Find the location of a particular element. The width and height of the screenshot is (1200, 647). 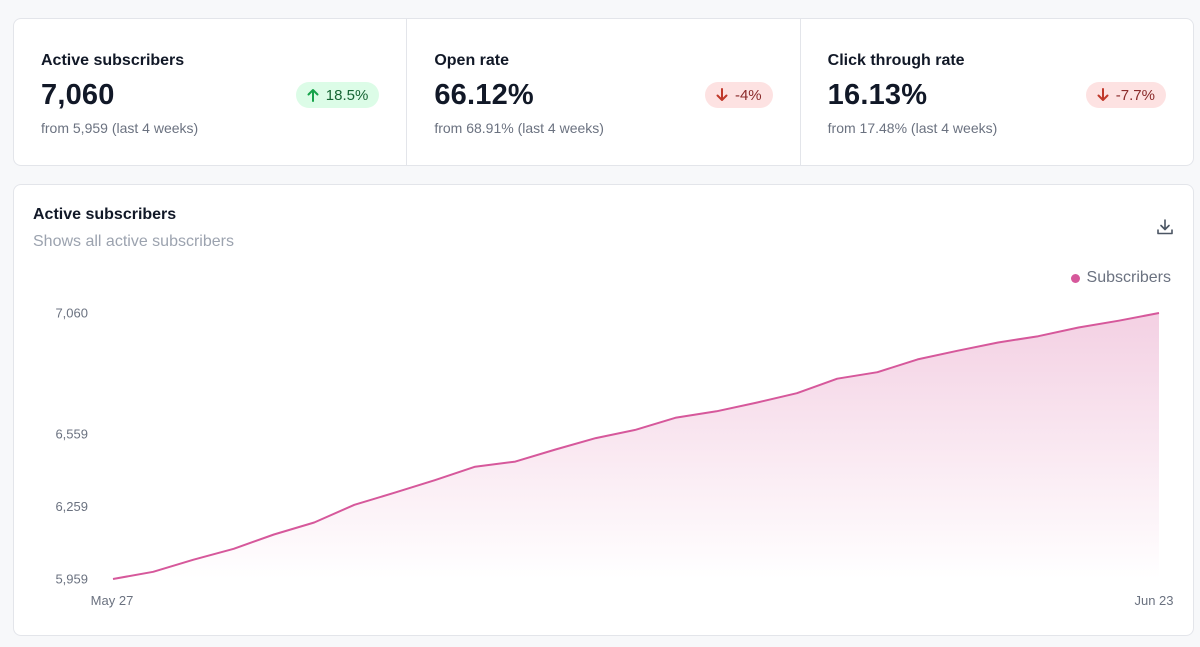

y-tick-label: 6,259 is located at coordinates (71, 506).